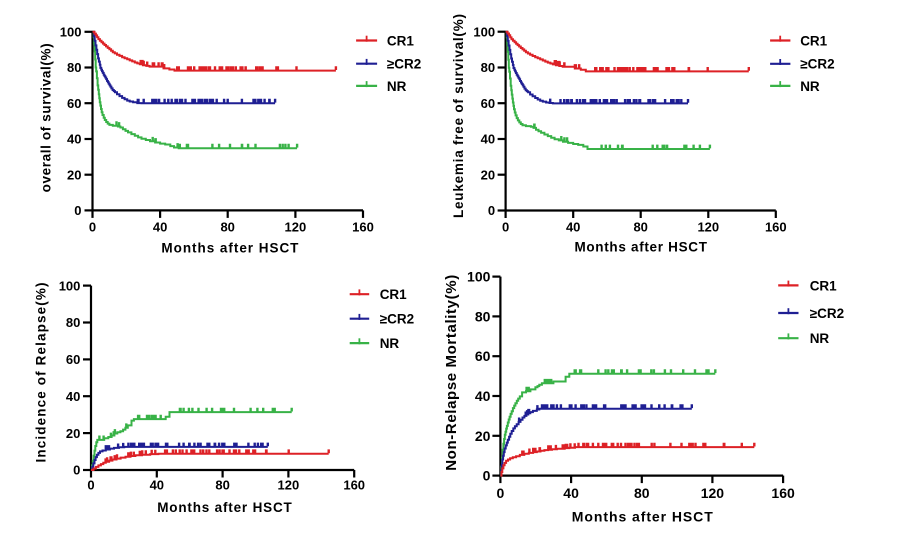 This screenshot has width=921, height=534. Describe the element at coordinates (451, 373) in the screenshot. I see `svg-text: Non-Relapse Mortality(%)` at that location.